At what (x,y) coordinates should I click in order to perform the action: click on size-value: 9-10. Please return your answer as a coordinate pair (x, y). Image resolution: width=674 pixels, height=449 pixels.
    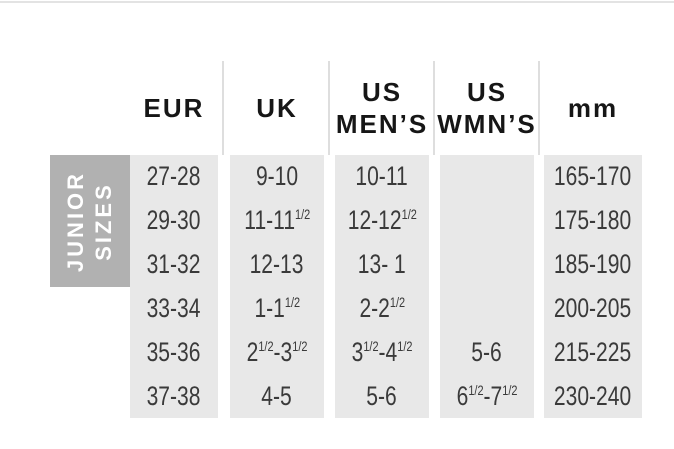
    Looking at the image, I should click on (277, 176).